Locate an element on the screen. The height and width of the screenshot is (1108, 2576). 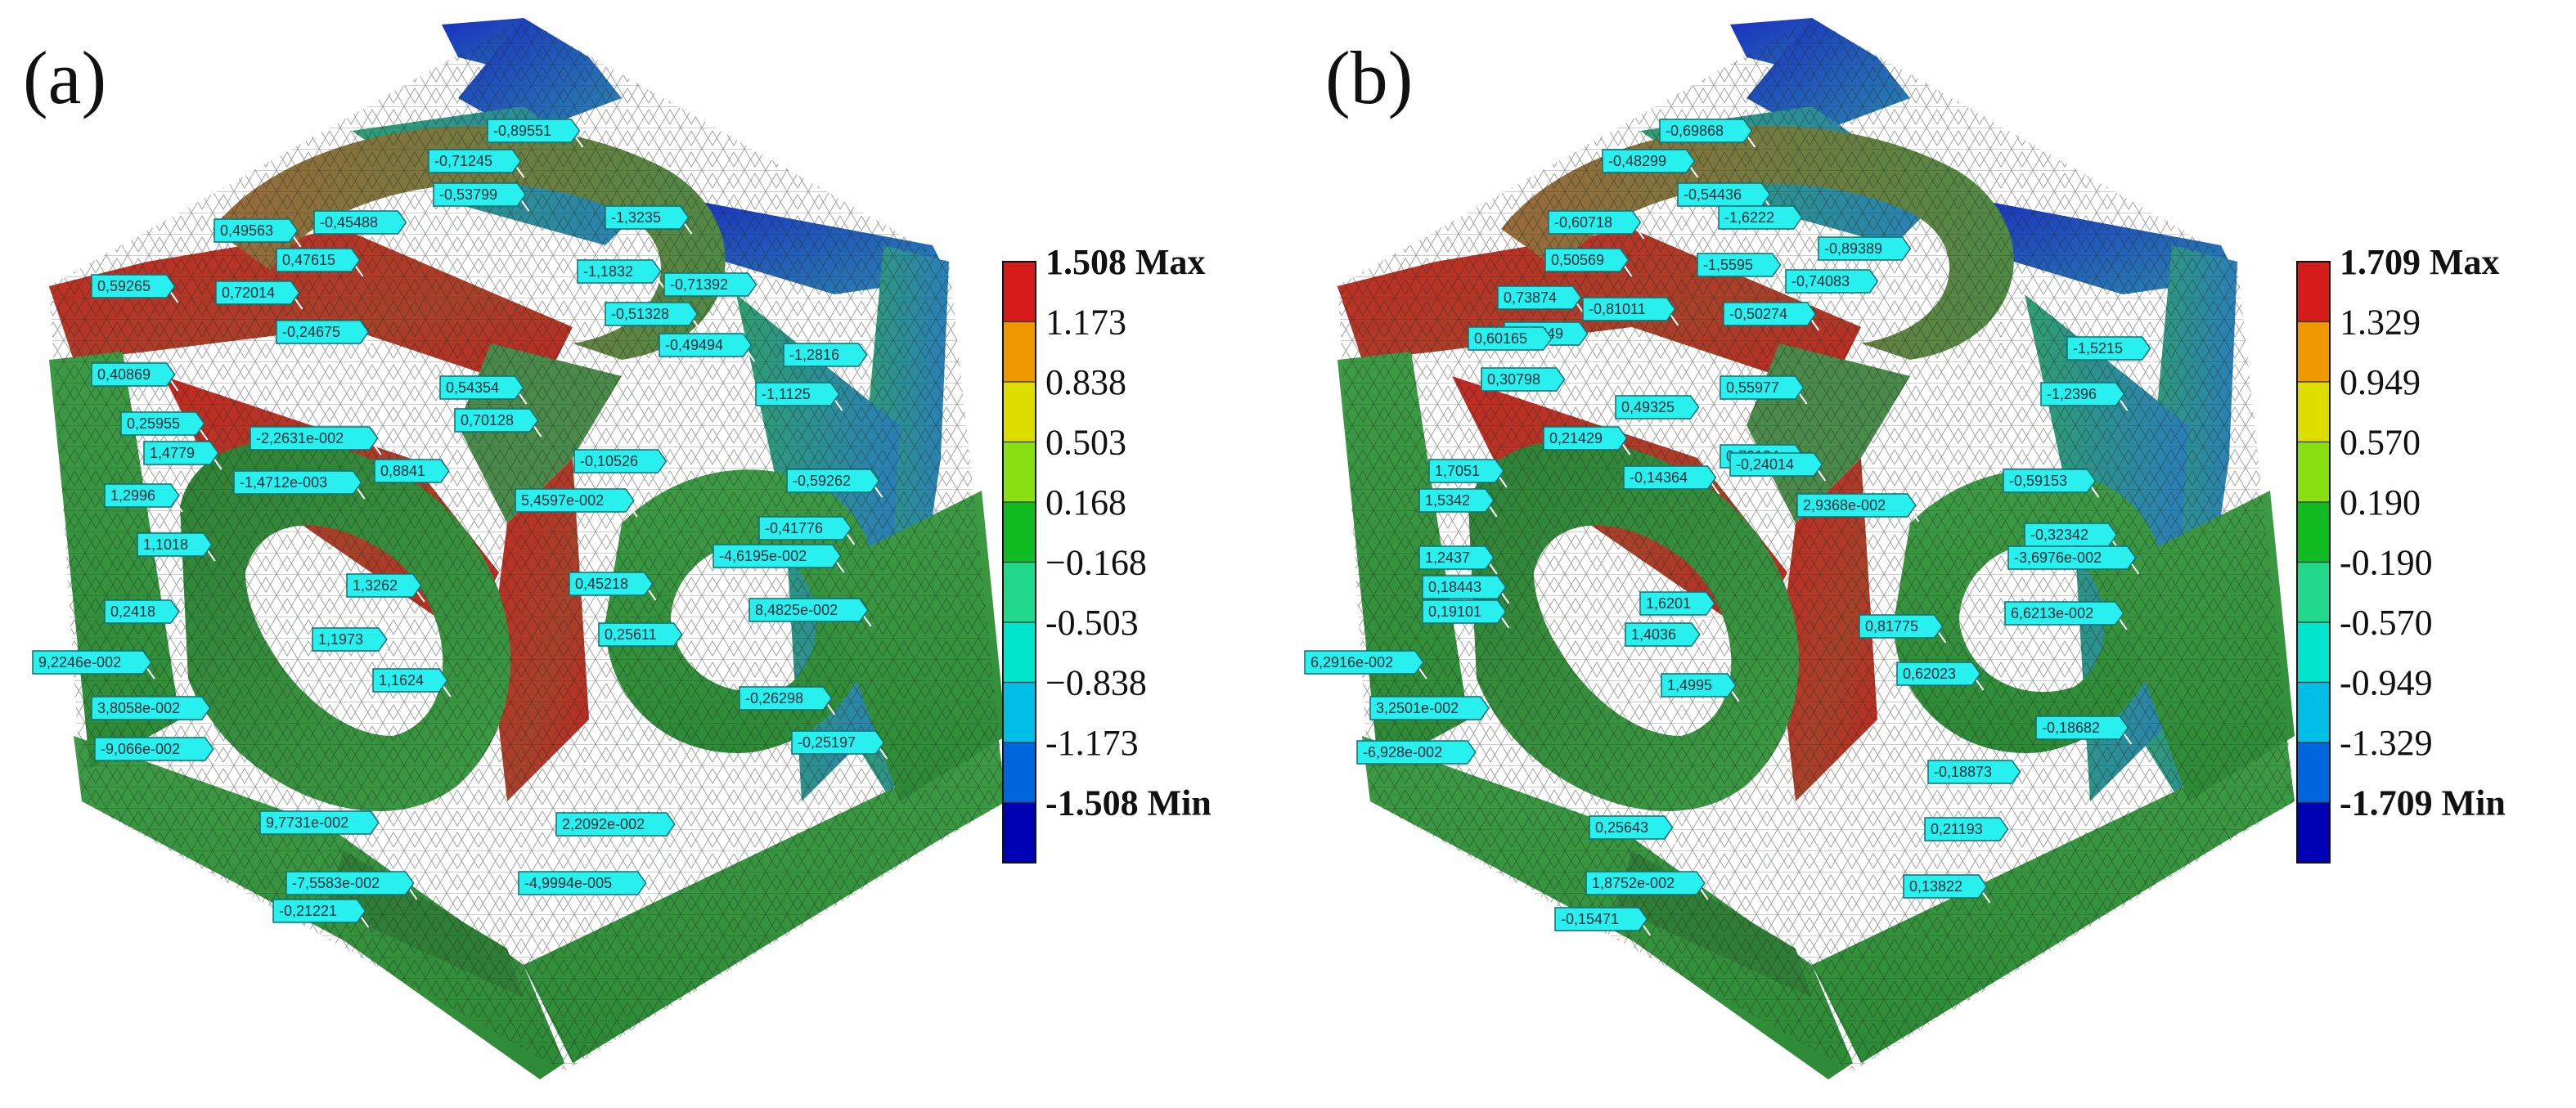
value-callout: -0,74083 is located at coordinates (1833, 283).